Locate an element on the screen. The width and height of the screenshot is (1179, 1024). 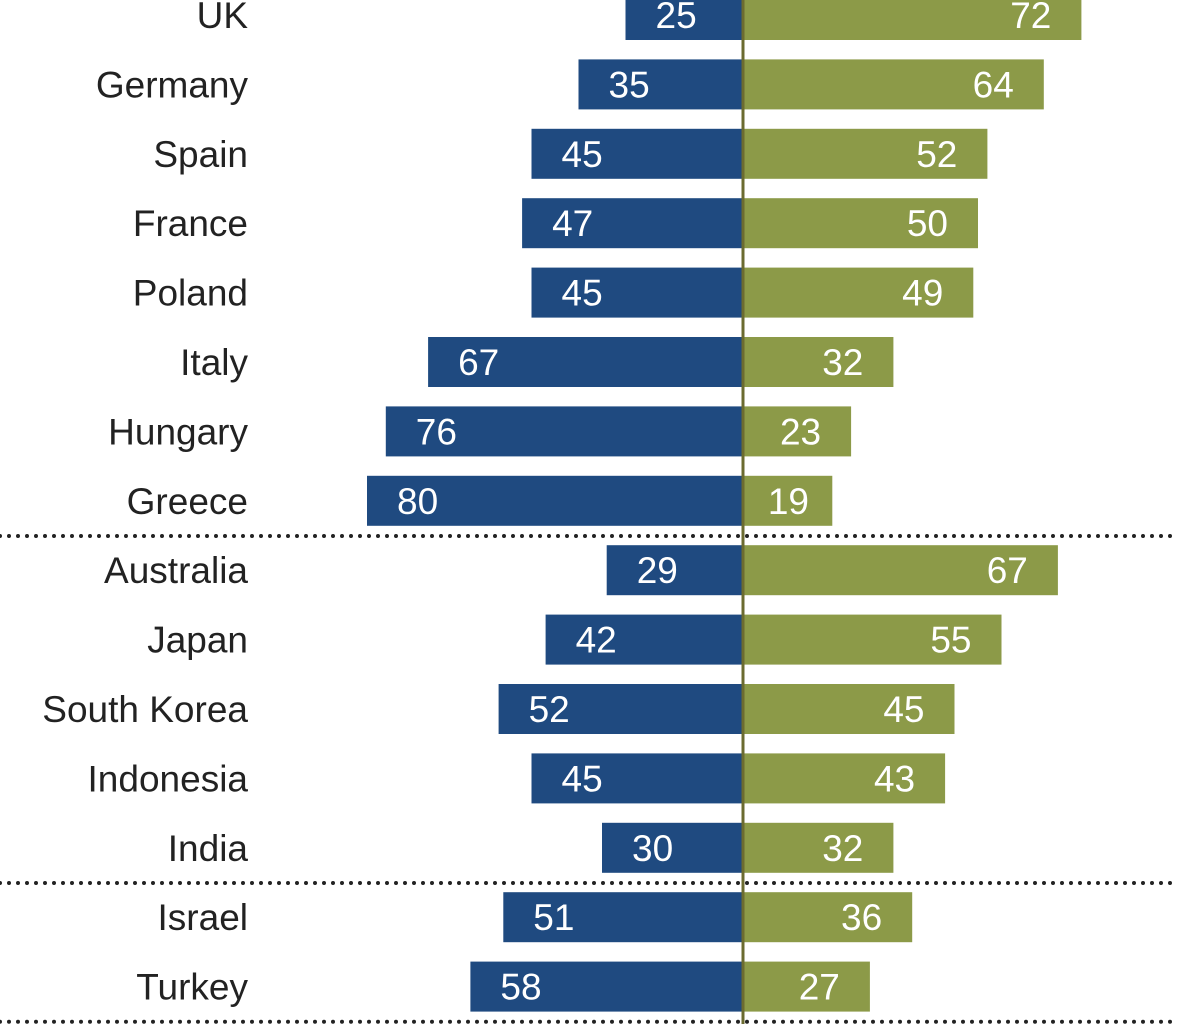
right-value-label: 72 is located at coordinates (1030, 18).